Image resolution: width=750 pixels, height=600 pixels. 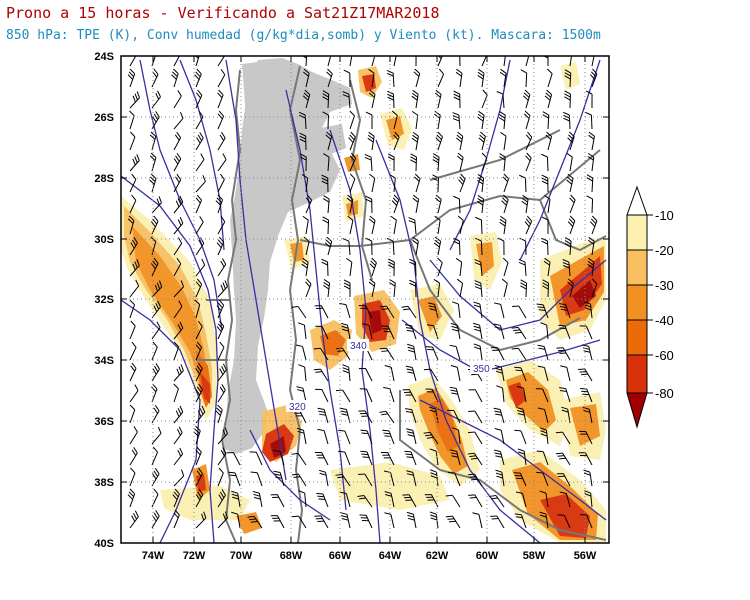 What do you see at coordinates (104, 118) in the screenshot?
I see `lat-label: 26S` at bounding box center [104, 118].